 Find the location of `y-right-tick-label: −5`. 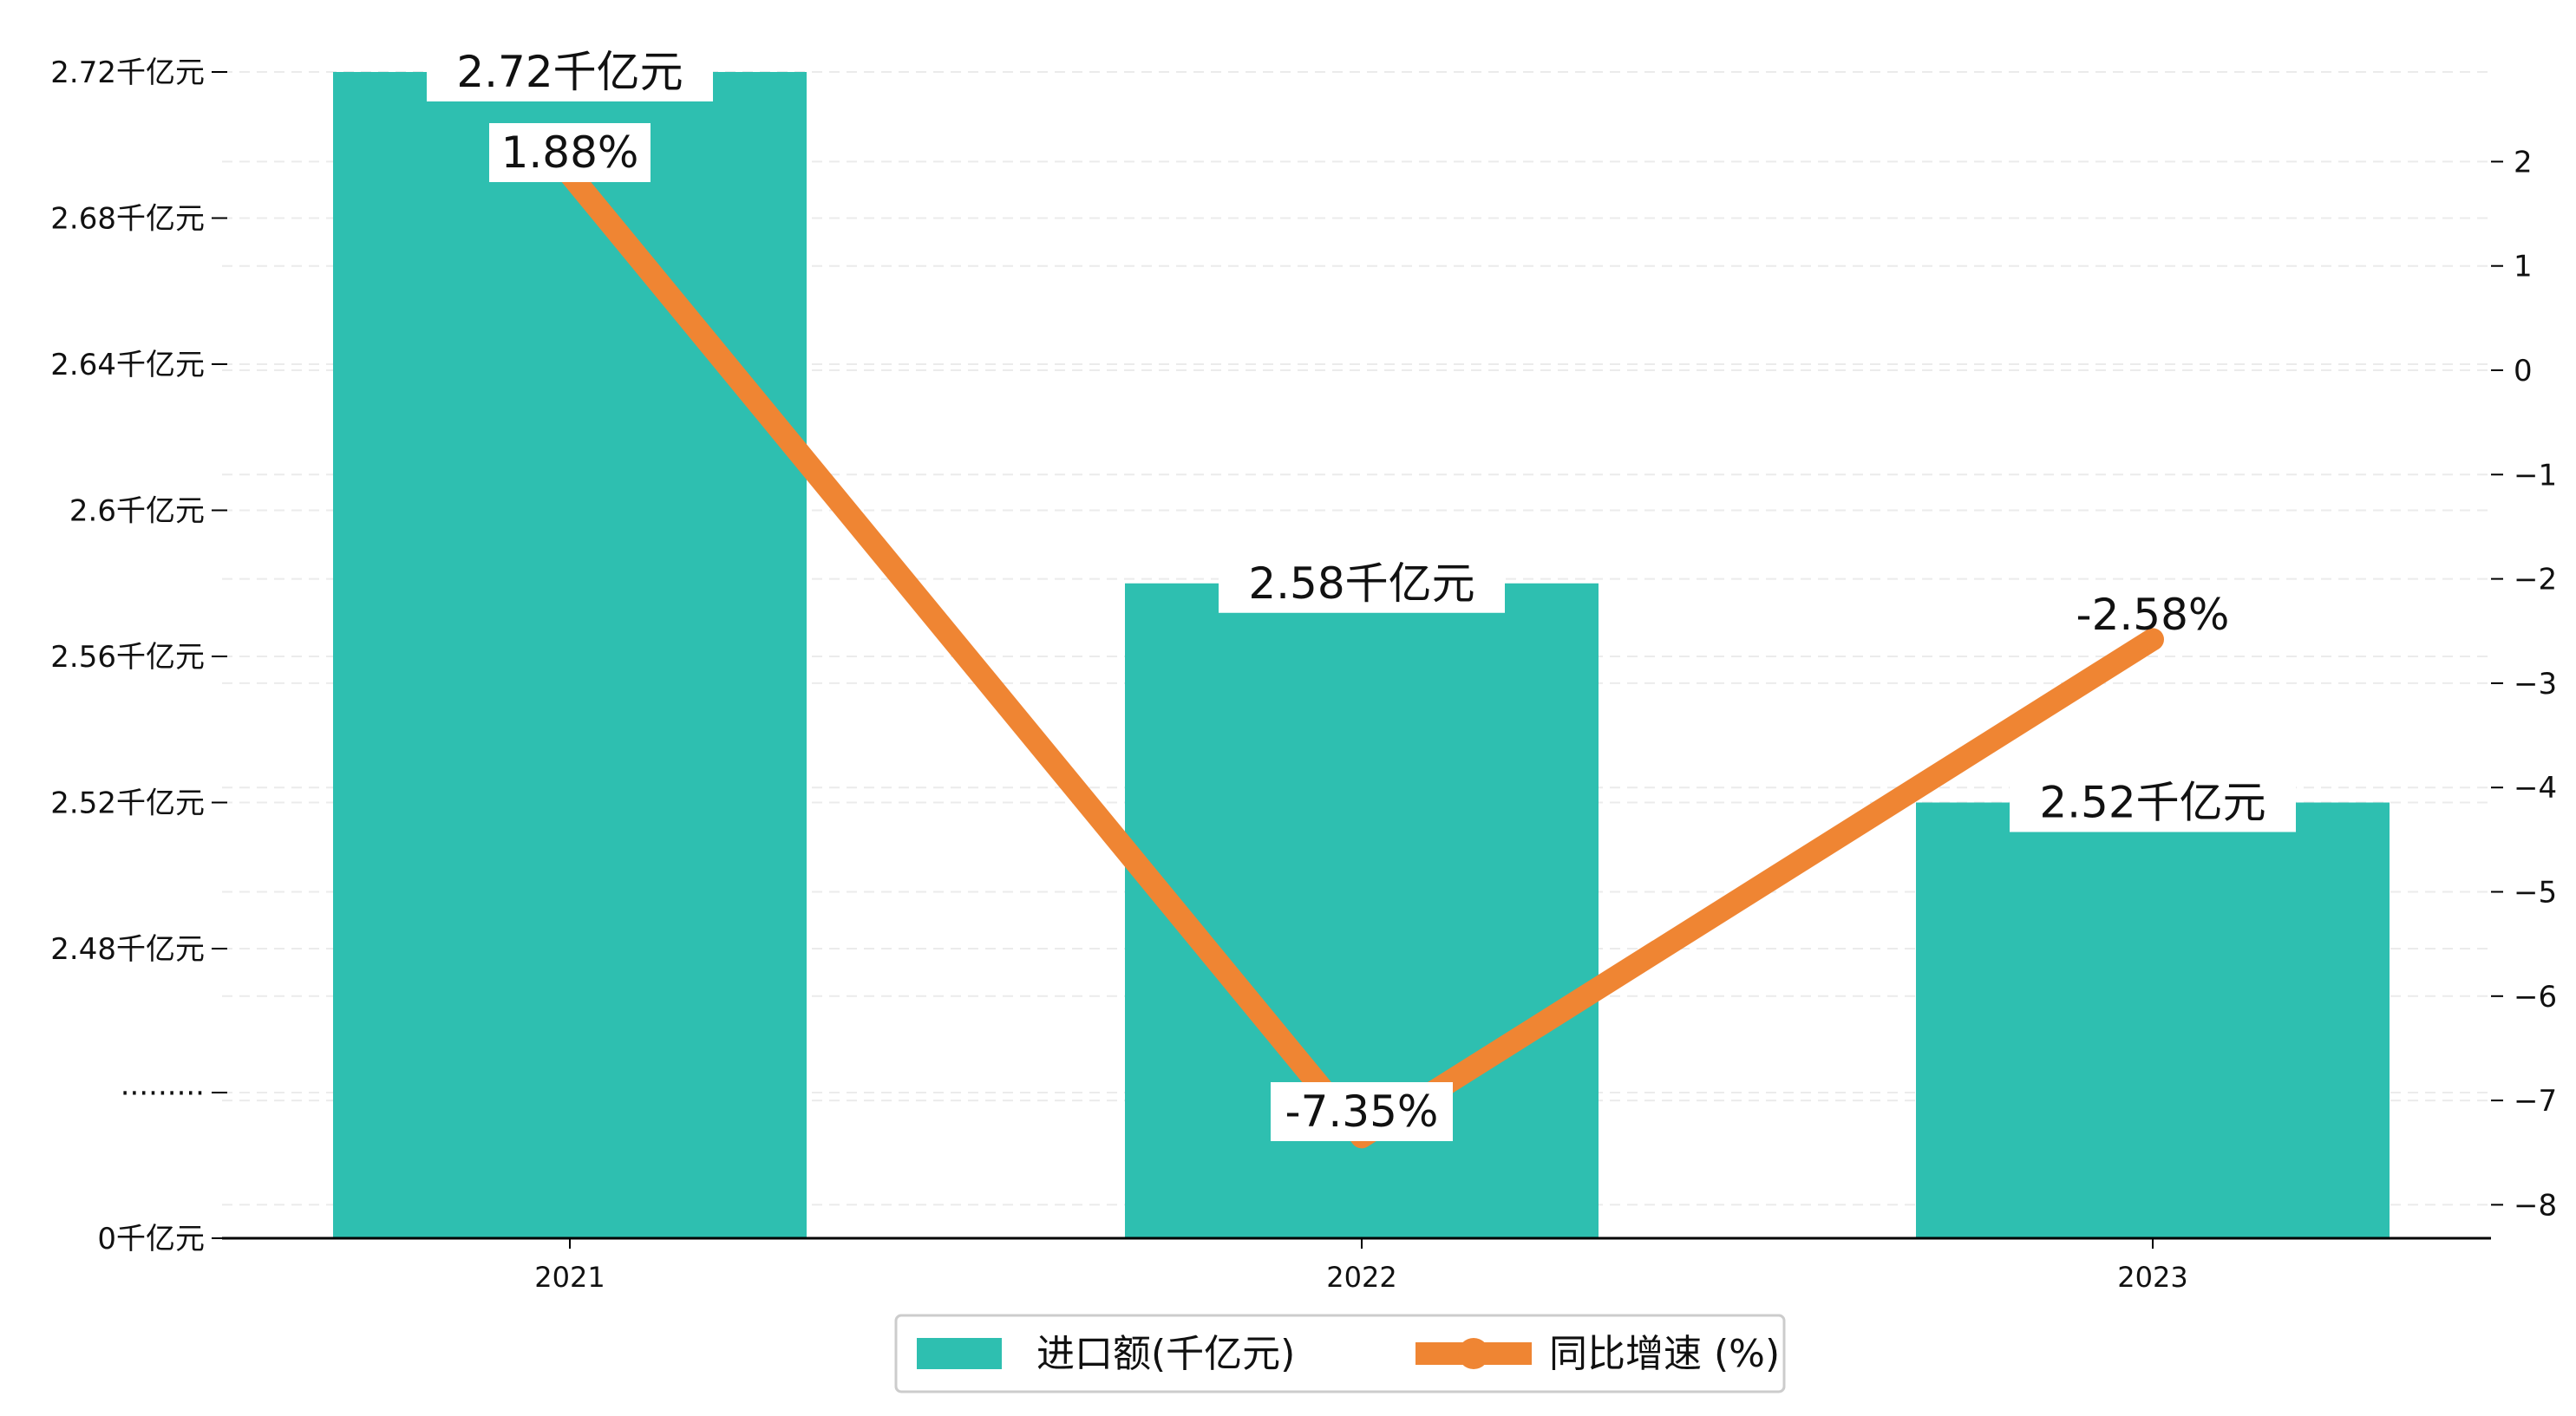

y-right-tick-label: −5 is located at coordinates (2535, 893).